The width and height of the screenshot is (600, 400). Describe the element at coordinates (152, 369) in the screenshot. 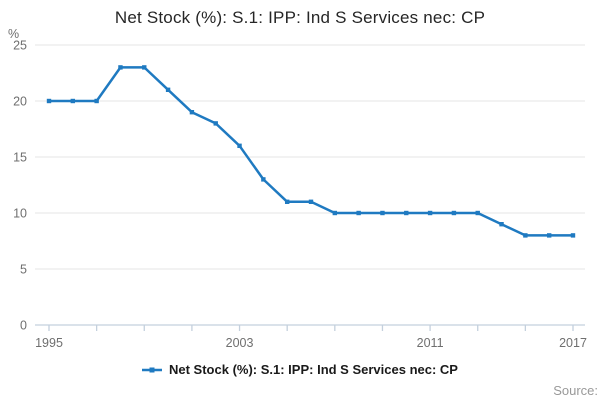

I see `legend-line-marker-icon` at that location.